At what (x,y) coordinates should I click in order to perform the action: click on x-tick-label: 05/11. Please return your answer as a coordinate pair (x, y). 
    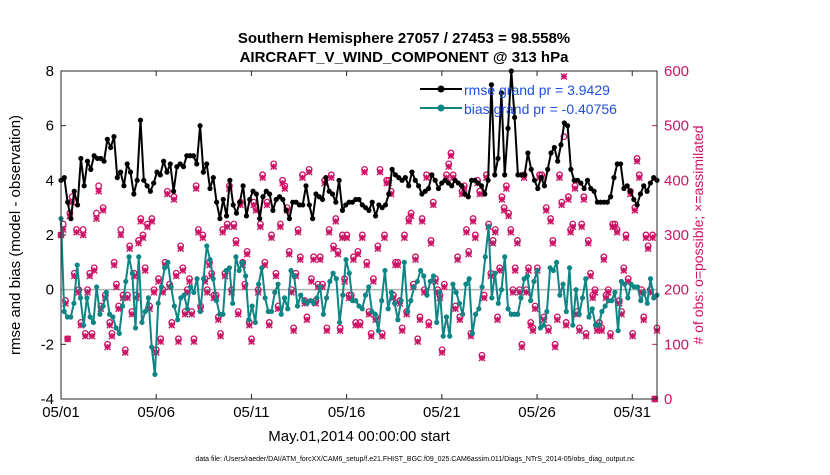
    Looking at the image, I should click on (251, 412).